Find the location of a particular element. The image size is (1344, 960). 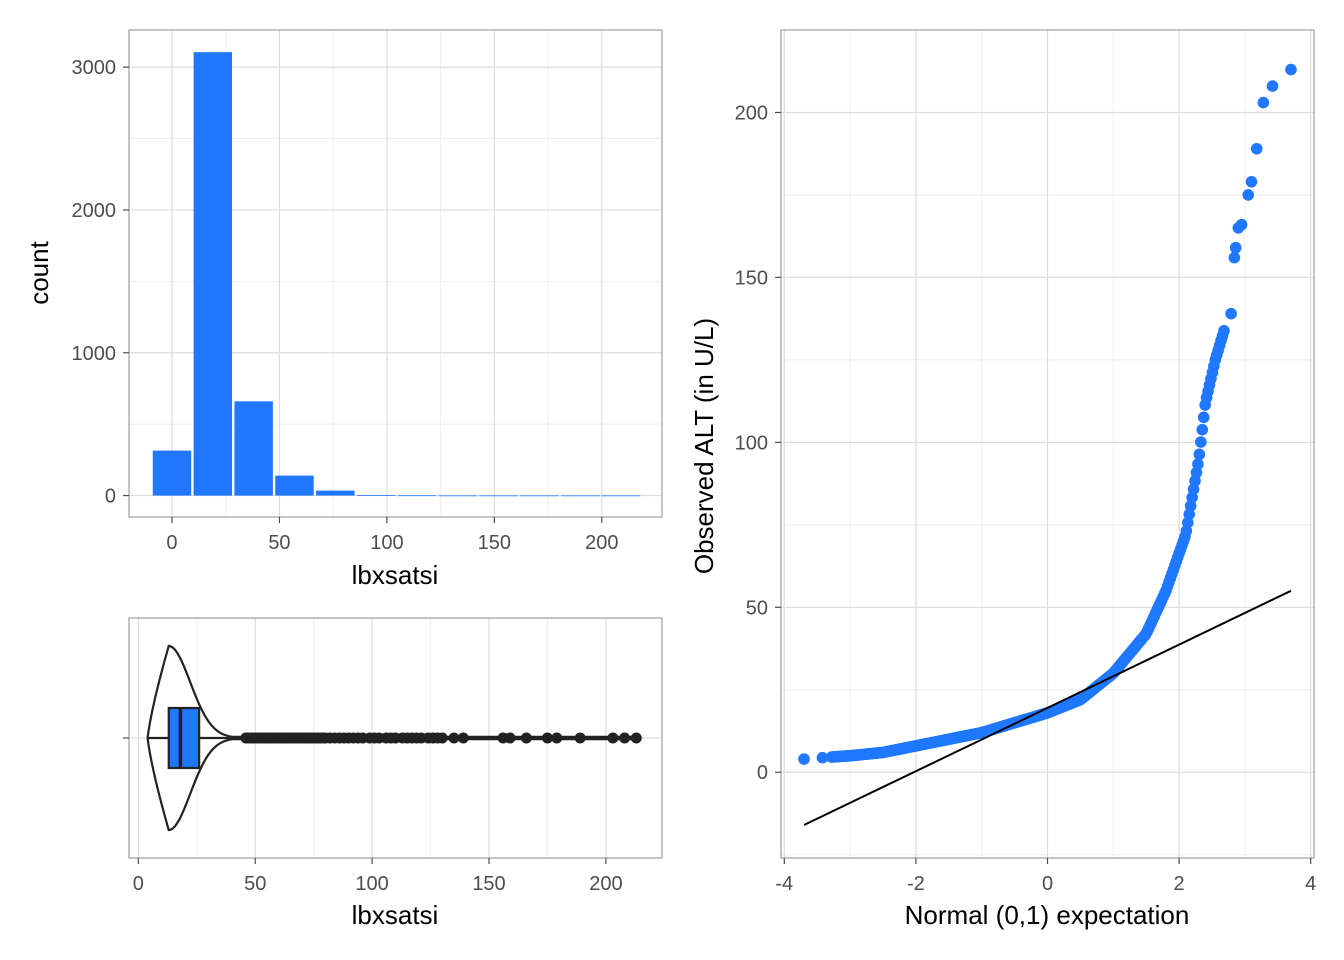

x-tick-label: 2 is located at coordinates (1179, 884).